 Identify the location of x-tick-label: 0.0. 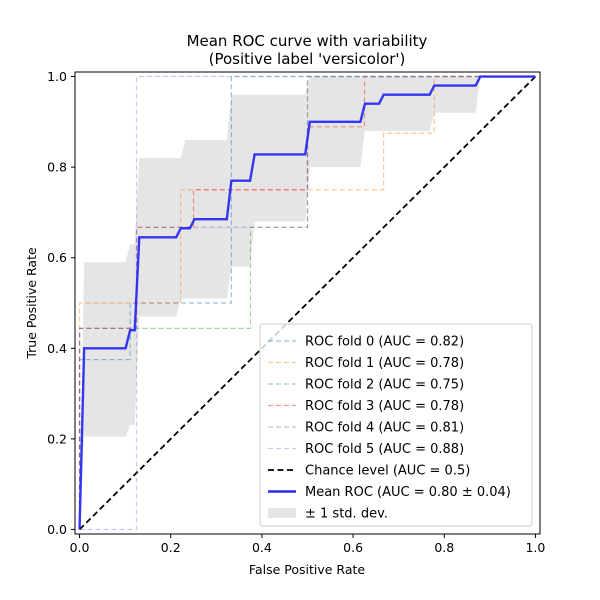
(80, 547).